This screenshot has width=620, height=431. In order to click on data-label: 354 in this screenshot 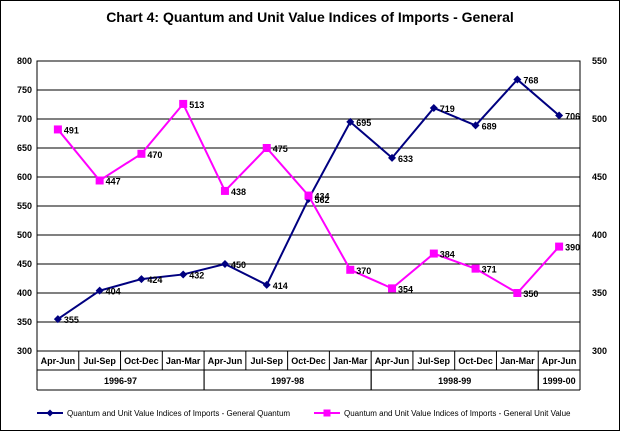, I will do `click(405, 289)`.